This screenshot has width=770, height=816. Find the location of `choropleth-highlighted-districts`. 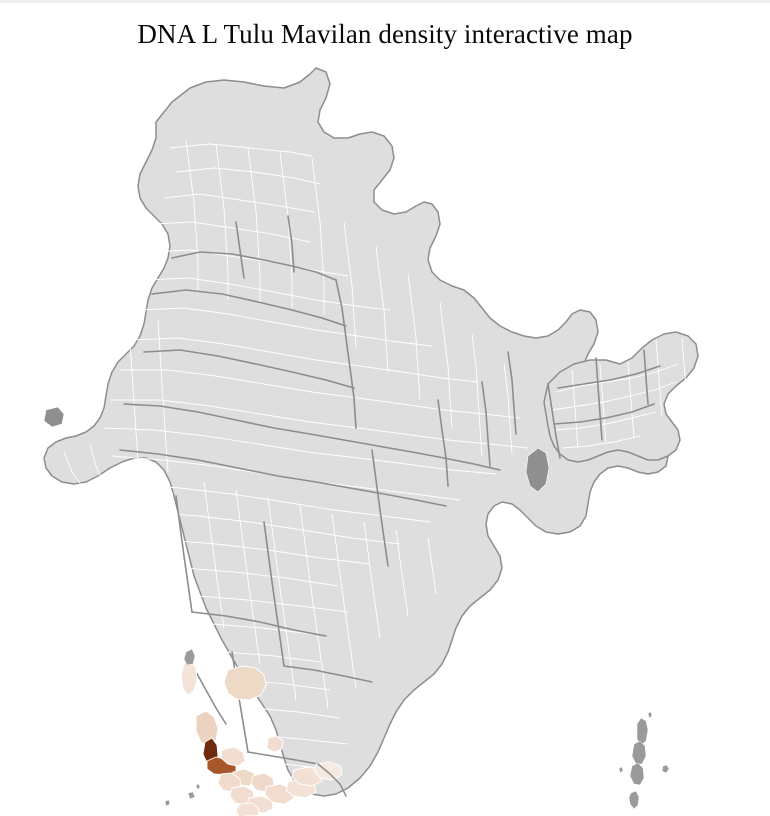

choropleth-highlighted-districts is located at coordinates (261, 738).